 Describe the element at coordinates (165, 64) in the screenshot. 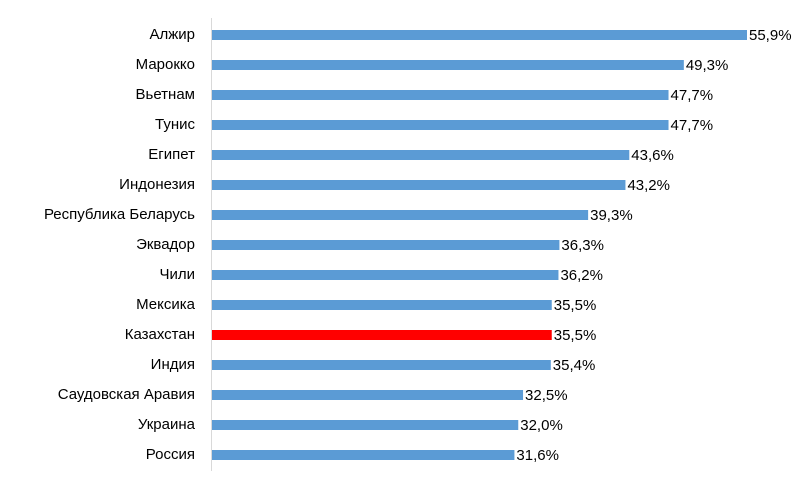

I see `category-label: Марокко` at that location.